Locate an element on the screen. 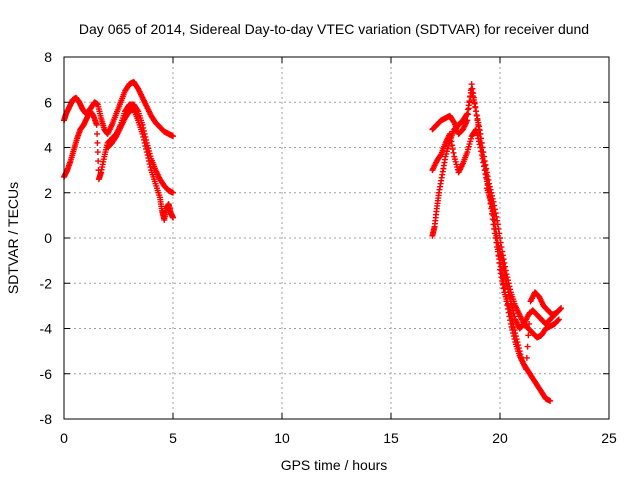  x-tick-label: 5 is located at coordinates (173, 438).